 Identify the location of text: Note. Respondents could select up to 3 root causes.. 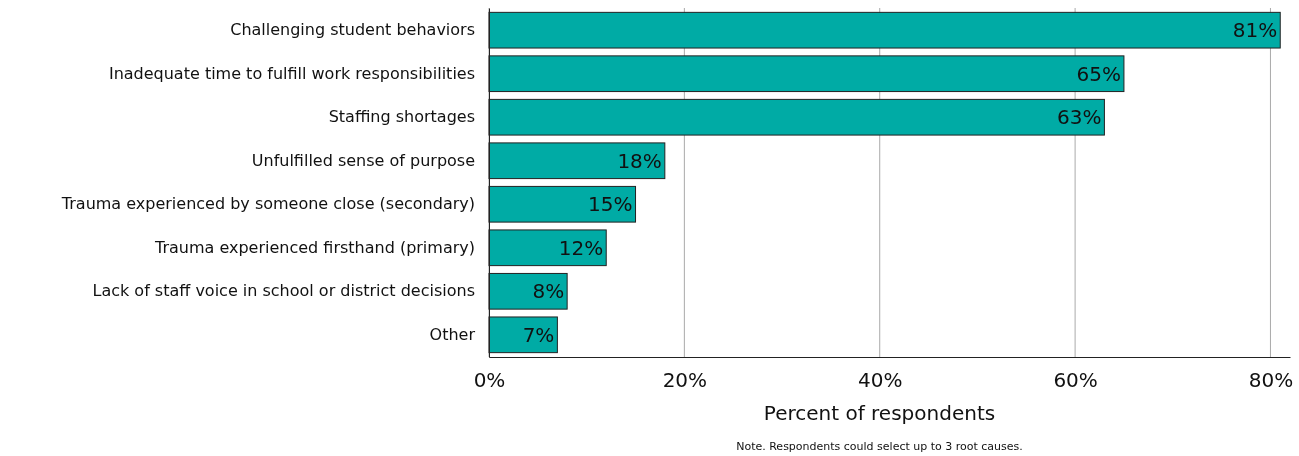
(879, 446).